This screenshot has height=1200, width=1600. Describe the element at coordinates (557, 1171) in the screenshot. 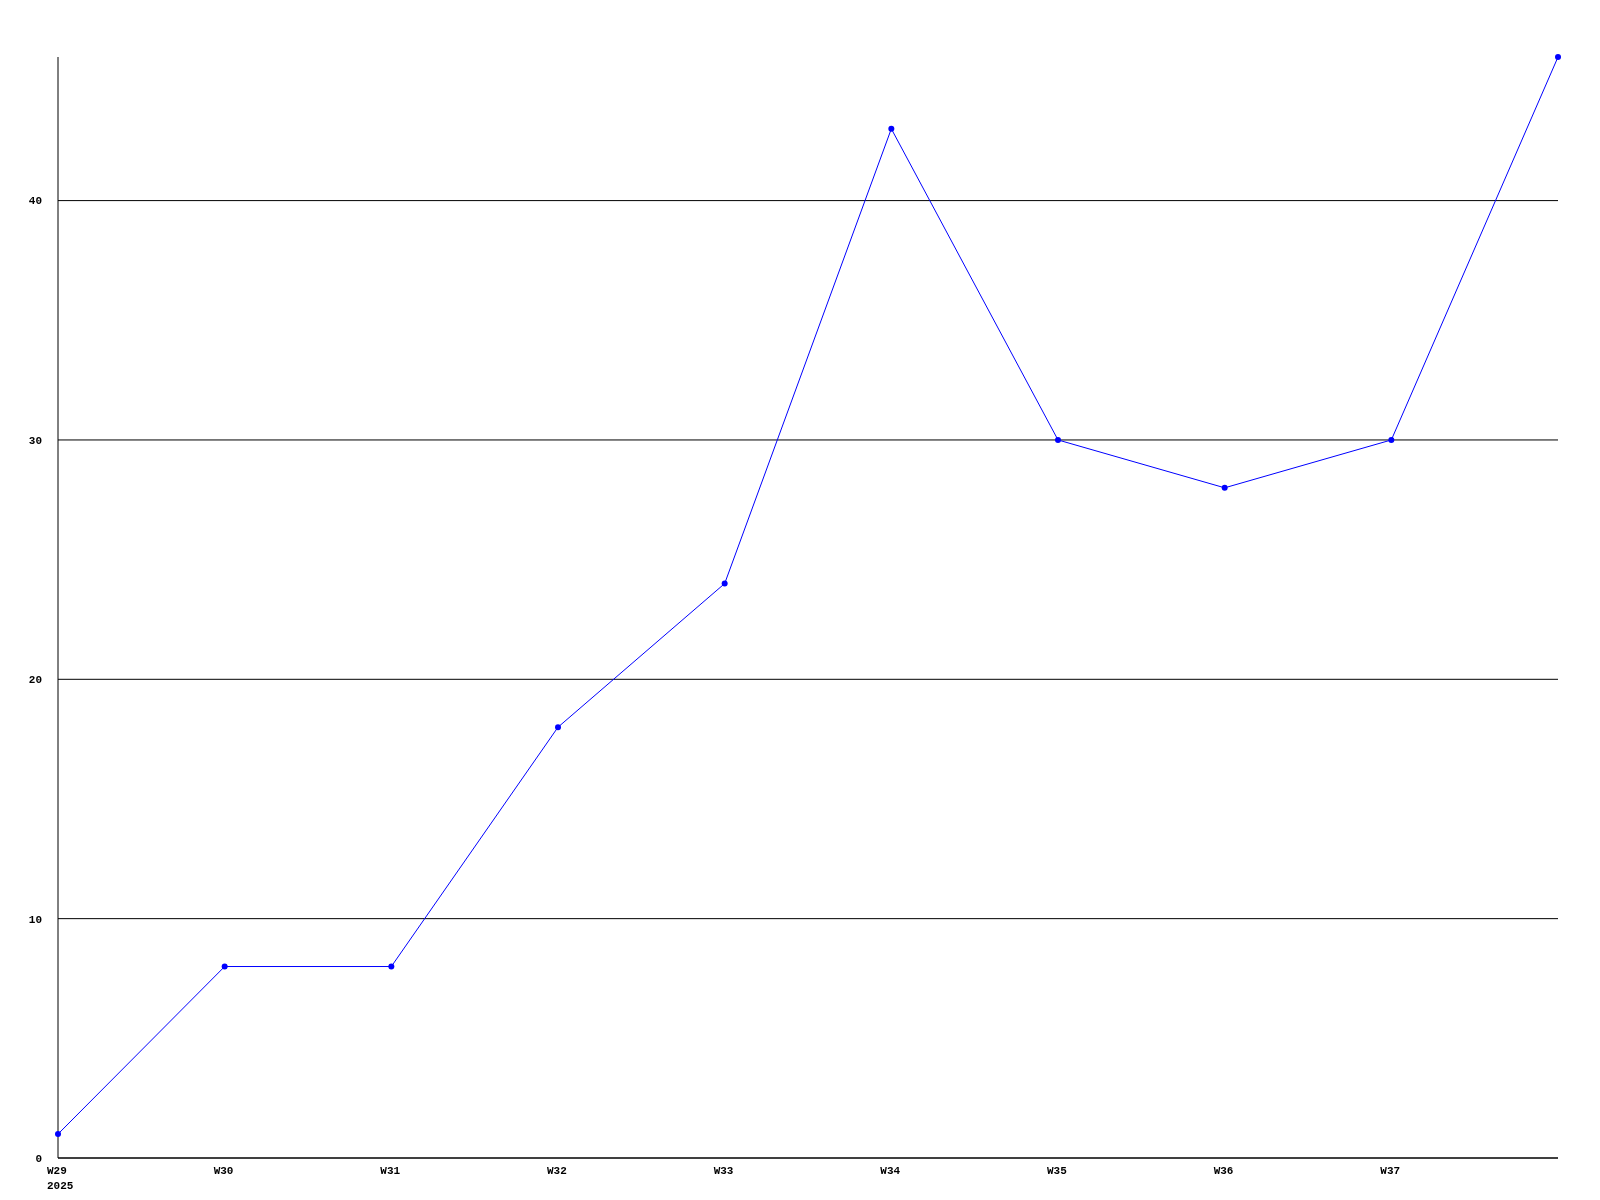

I see `x-tick-label: W32` at that location.